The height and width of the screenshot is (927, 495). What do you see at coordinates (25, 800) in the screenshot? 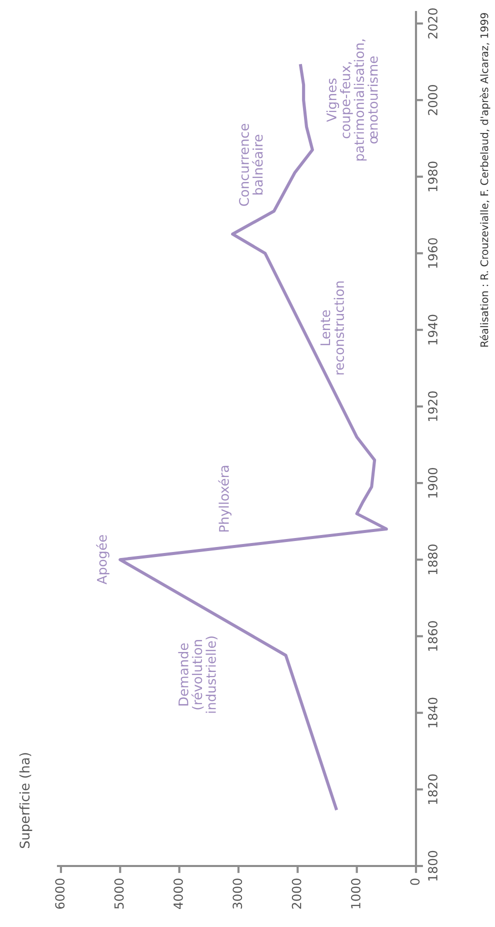
I see `y-axis-title: Superficie (ha)` at bounding box center [25, 800].